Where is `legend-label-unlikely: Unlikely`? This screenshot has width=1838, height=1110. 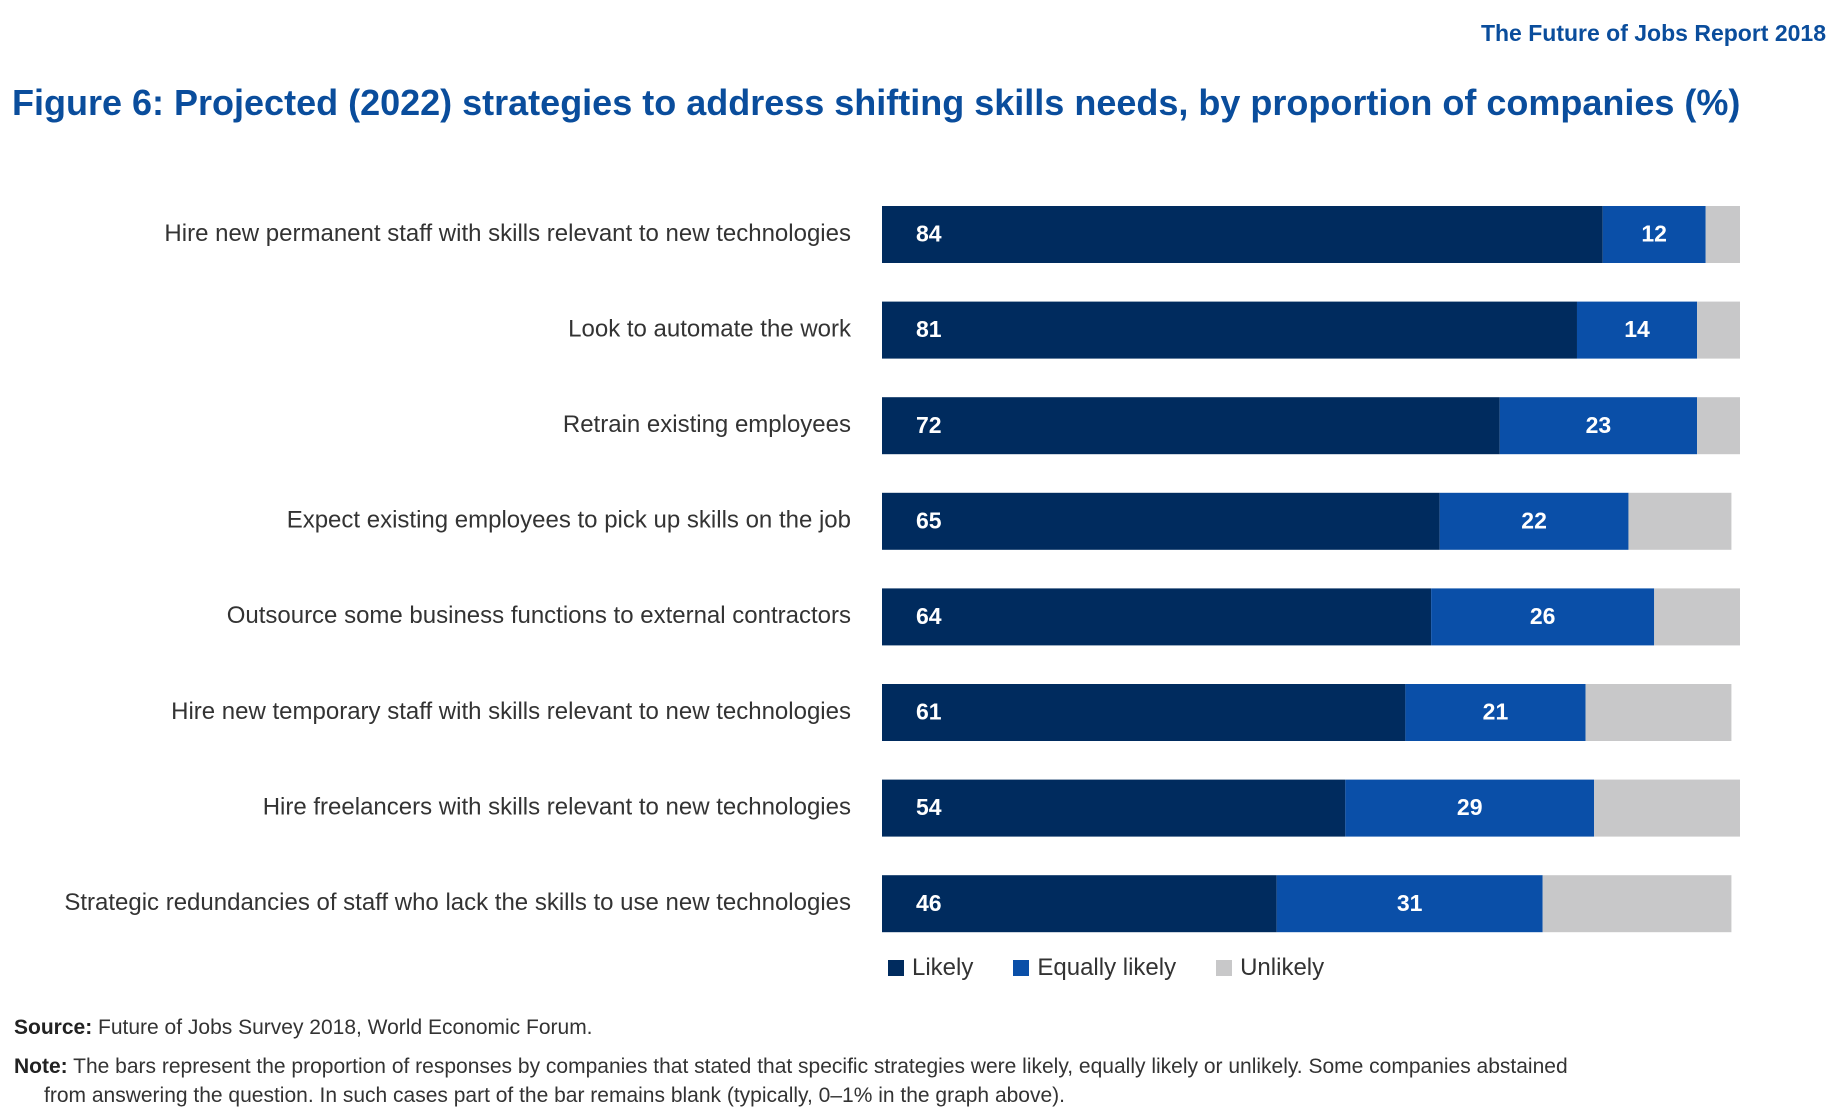
legend-label-unlikely: Unlikely is located at coordinates (1282, 967).